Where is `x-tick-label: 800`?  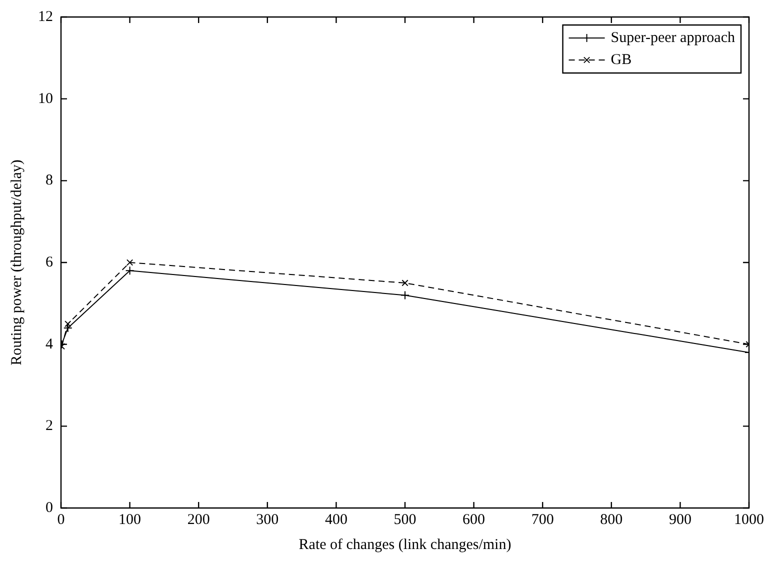
x-tick-label: 800 is located at coordinates (611, 520).